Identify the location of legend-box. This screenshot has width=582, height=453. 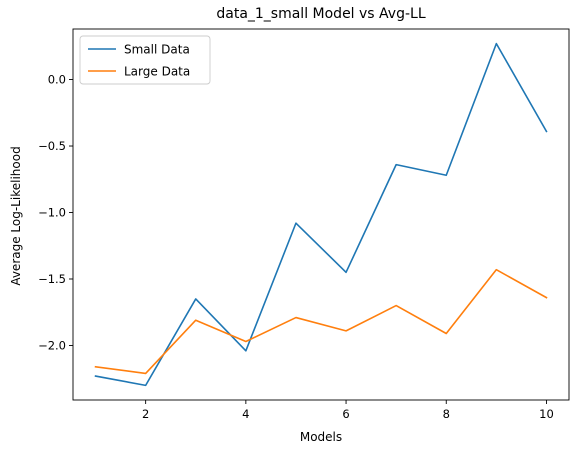
(145, 60).